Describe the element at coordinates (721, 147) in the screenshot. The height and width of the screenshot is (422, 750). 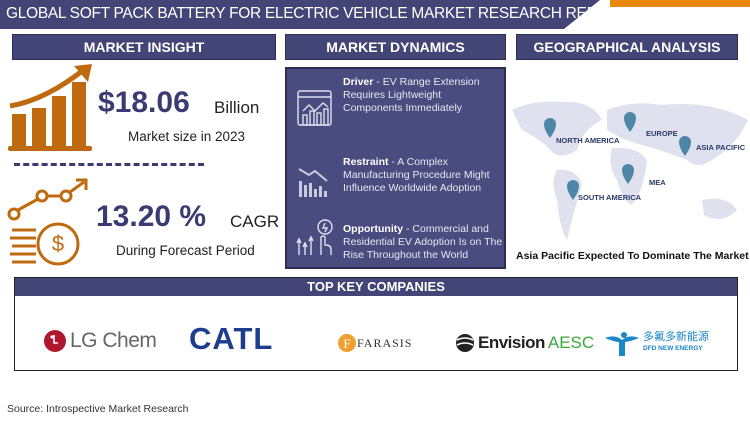
I see `region-asia-pacific: ASIA PACIFIC` at that location.